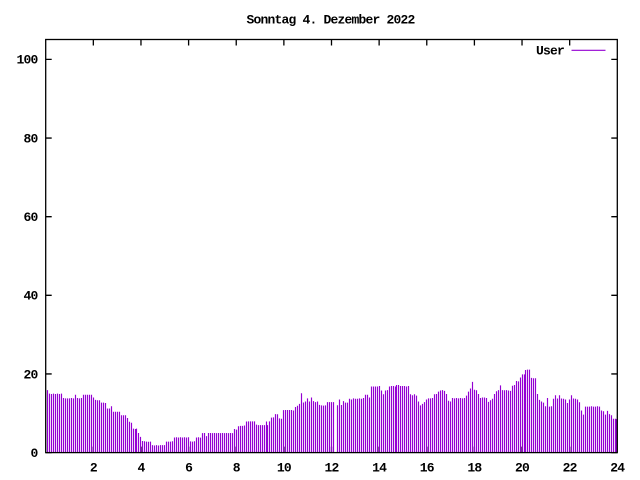  What do you see at coordinates (27, 60) in the screenshot?
I see `svg-text: 100` at bounding box center [27, 60].